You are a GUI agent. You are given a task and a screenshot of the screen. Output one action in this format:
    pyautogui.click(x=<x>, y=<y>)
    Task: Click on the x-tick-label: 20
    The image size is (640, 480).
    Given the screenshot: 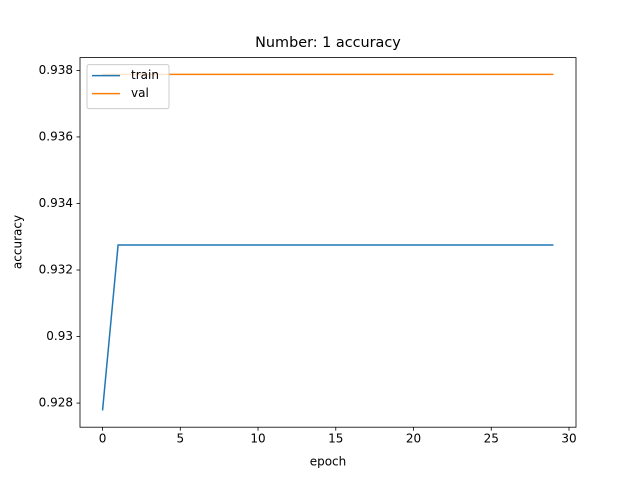 What is the action you would take?
    pyautogui.click(x=413, y=439)
    